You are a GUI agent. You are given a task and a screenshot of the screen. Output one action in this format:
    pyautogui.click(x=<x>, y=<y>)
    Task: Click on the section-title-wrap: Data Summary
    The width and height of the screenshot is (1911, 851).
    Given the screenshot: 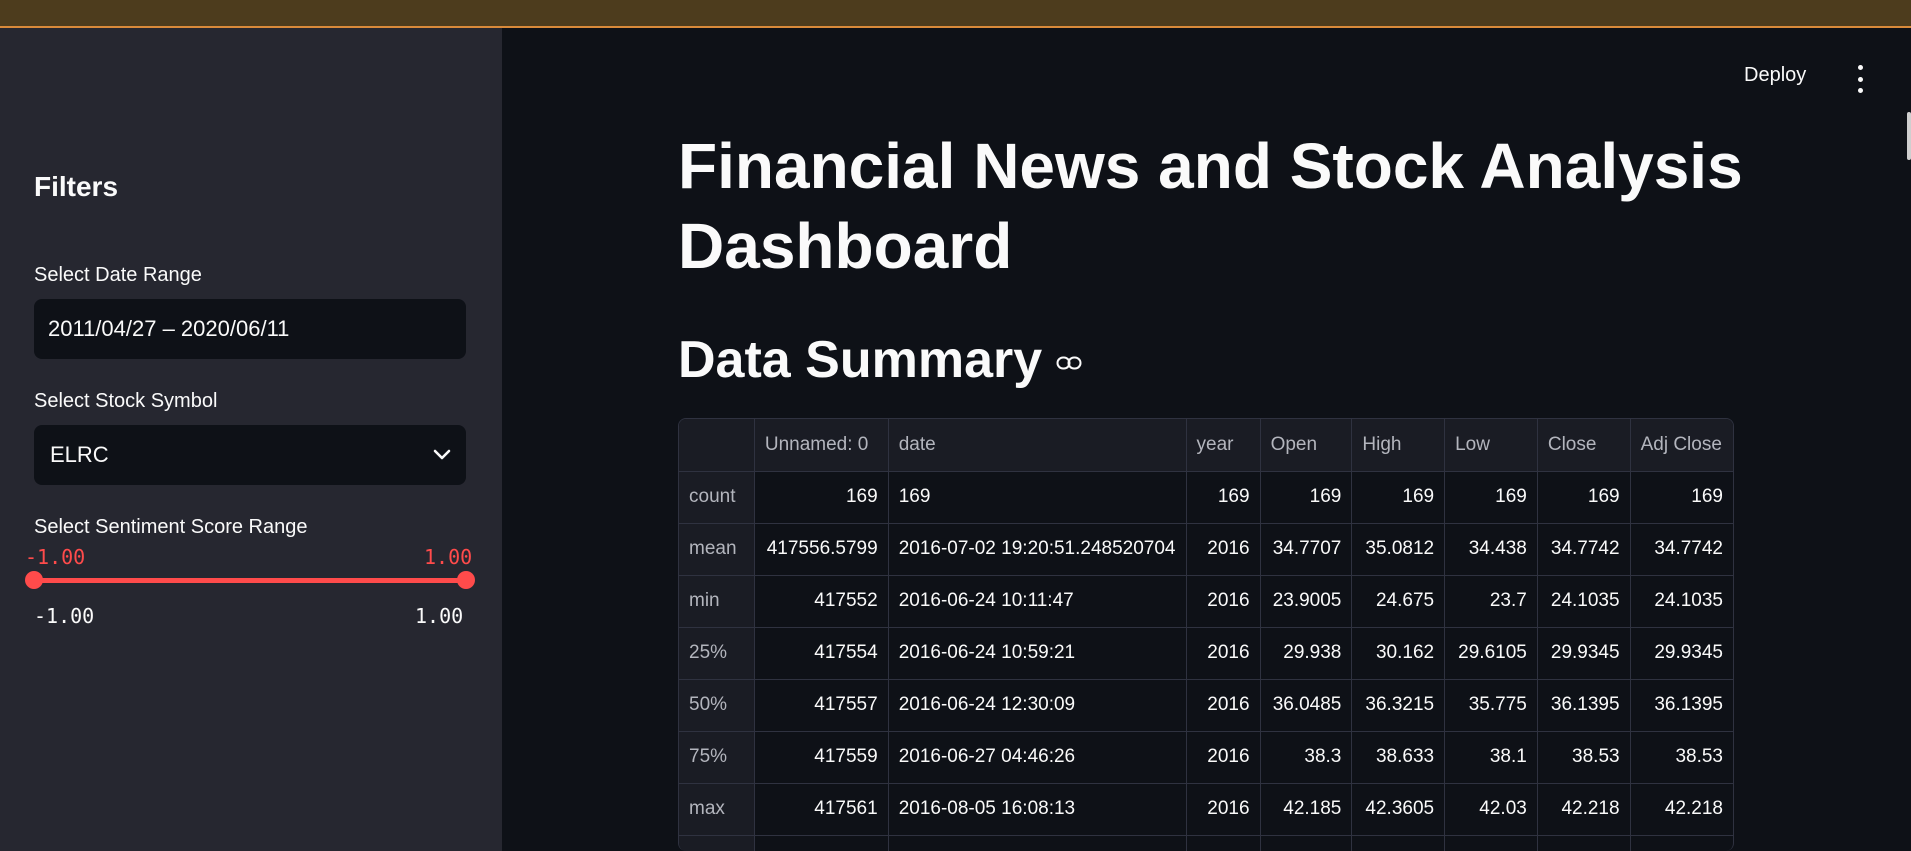 What is the action you would take?
    pyautogui.click(x=880, y=360)
    